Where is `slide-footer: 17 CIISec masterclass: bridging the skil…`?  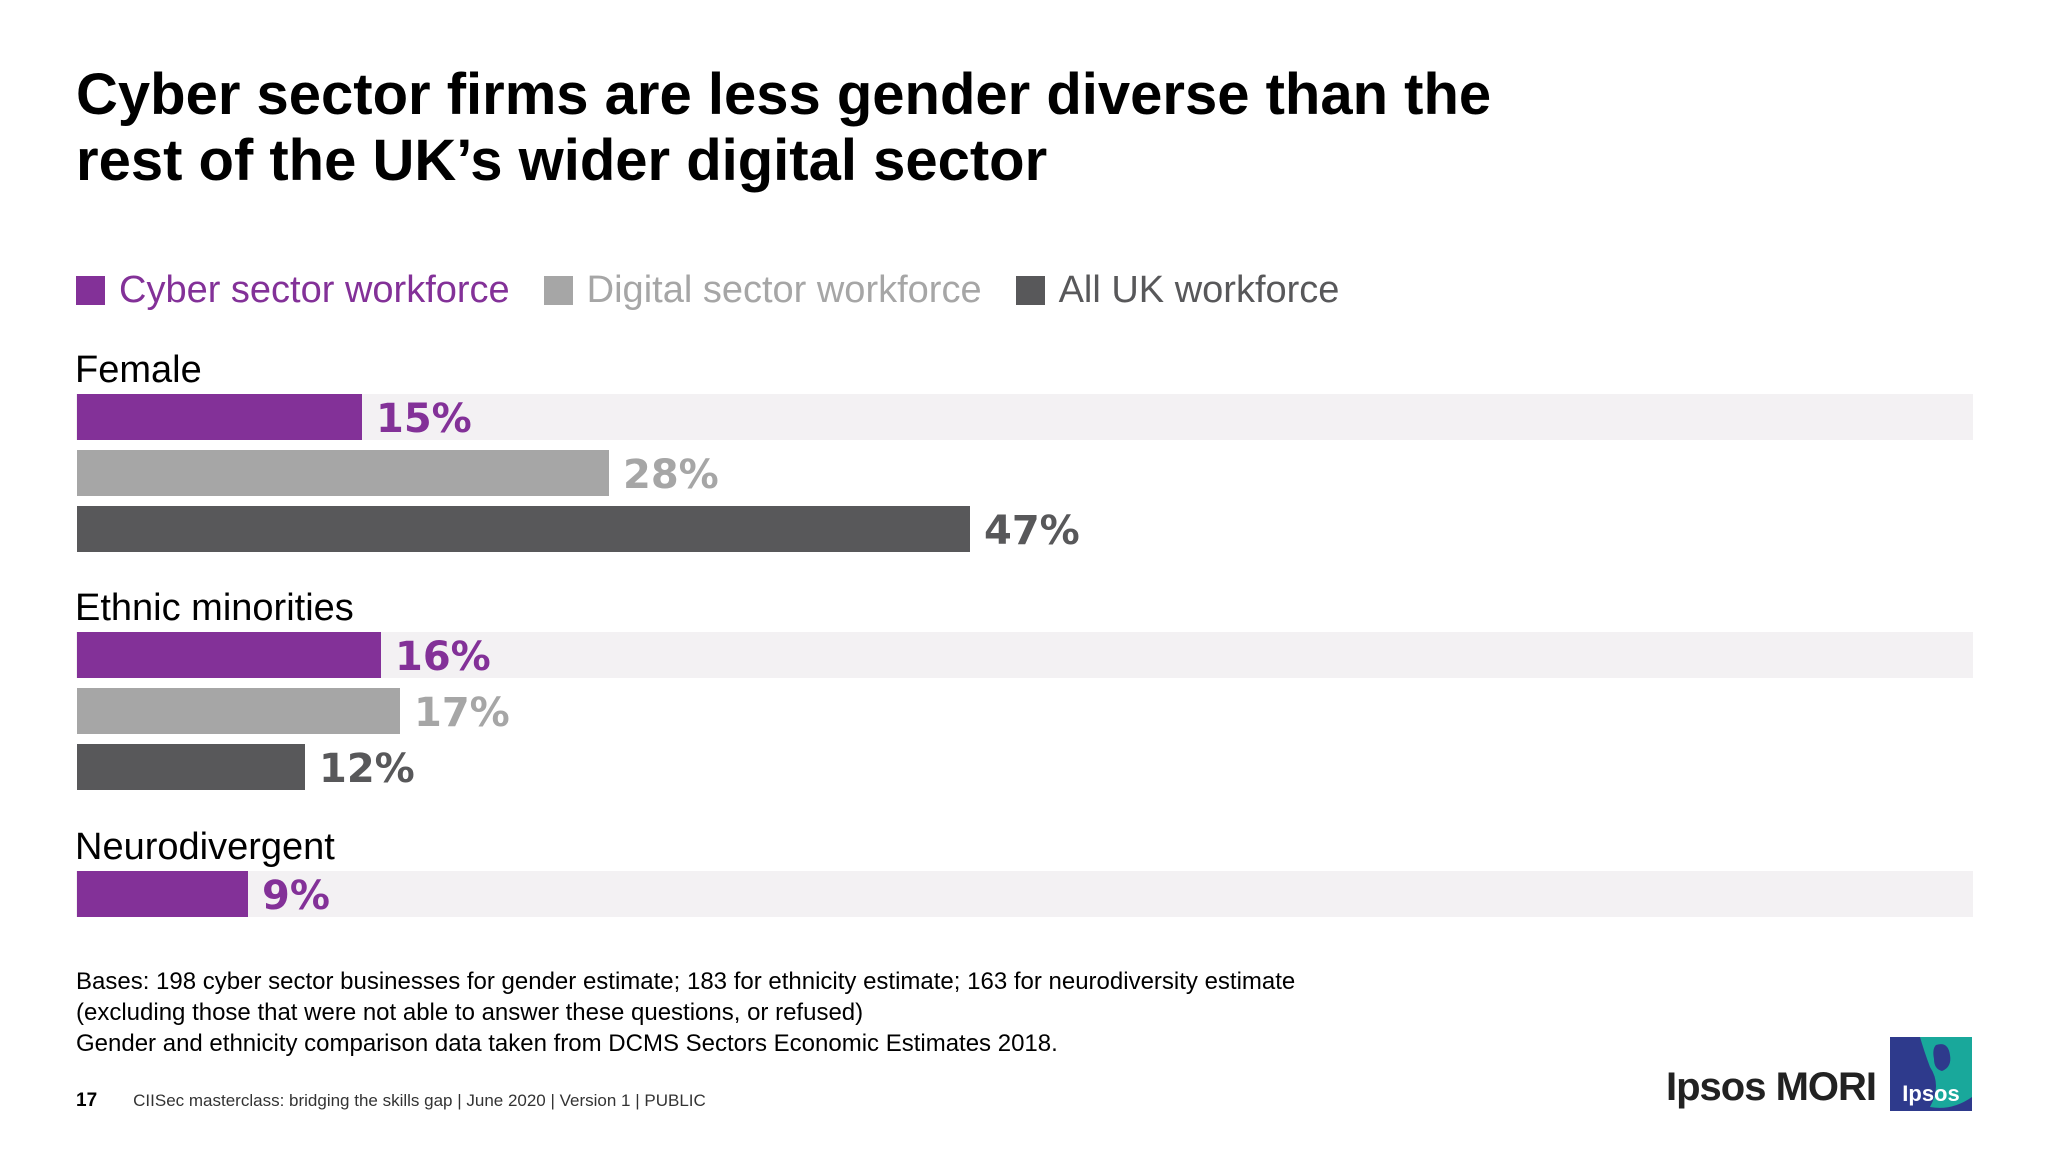
slide-footer: 17 CIISec masterclass: bridging the skil… is located at coordinates (391, 1101).